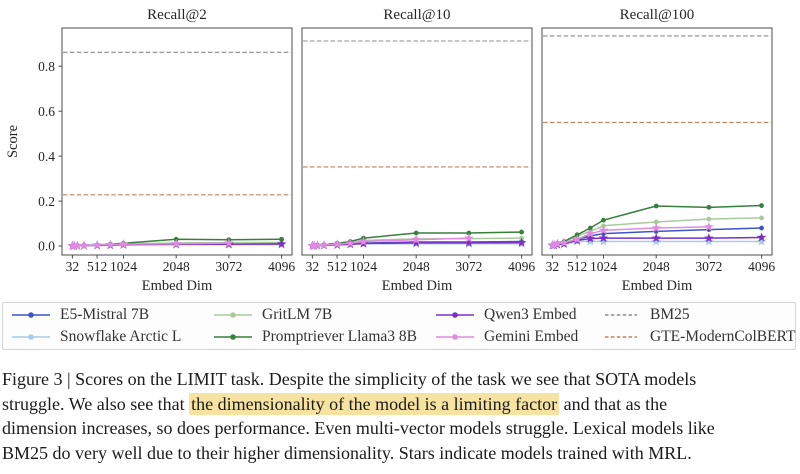 The height and width of the screenshot is (474, 800). What do you see at coordinates (315, 337) in the screenshot?
I see `legend-item-promptriever-llama3-8b: Promptriever Llama3 8B` at bounding box center [315, 337].